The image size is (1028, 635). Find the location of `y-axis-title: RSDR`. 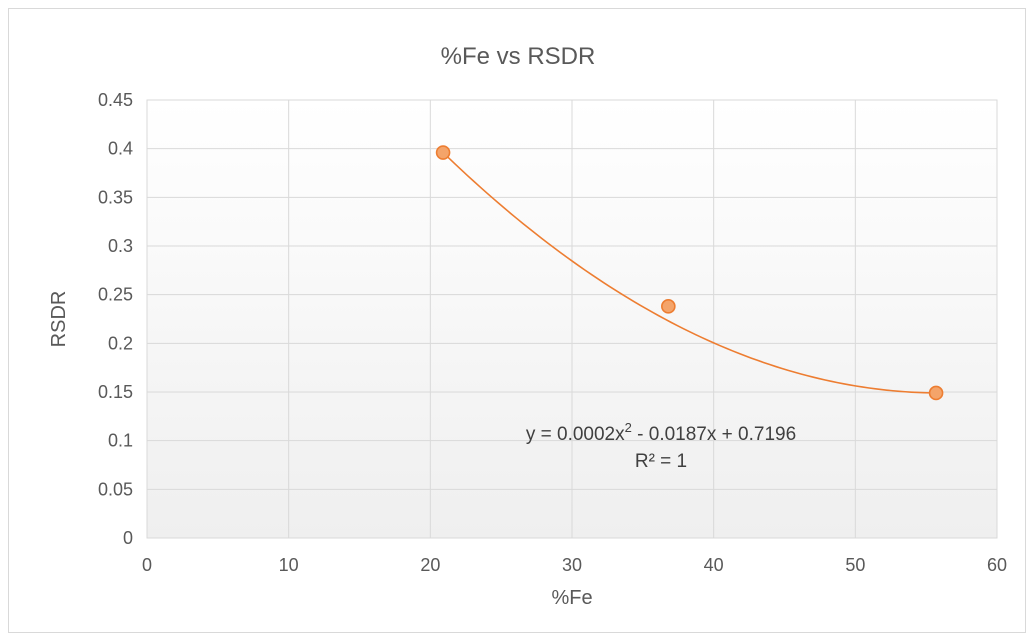

y-axis-title: RSDR is located at coordinates (59, 319).